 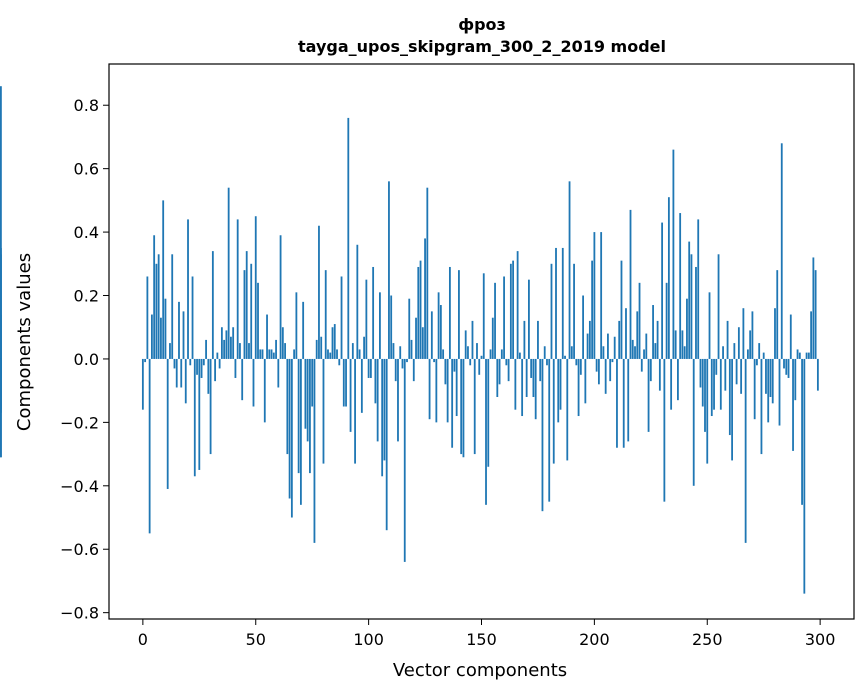 I want to click on y-tick-label: 0.2, so click(x=86, y=296).